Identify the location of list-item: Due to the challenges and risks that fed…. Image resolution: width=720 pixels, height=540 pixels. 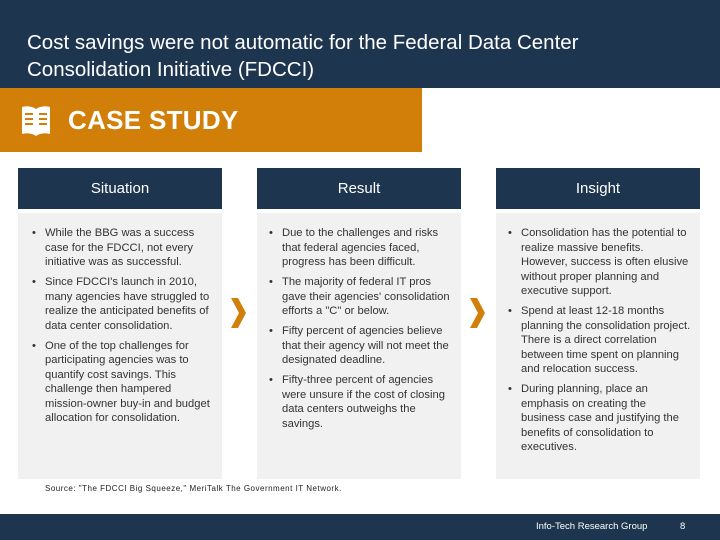
(362, 248).